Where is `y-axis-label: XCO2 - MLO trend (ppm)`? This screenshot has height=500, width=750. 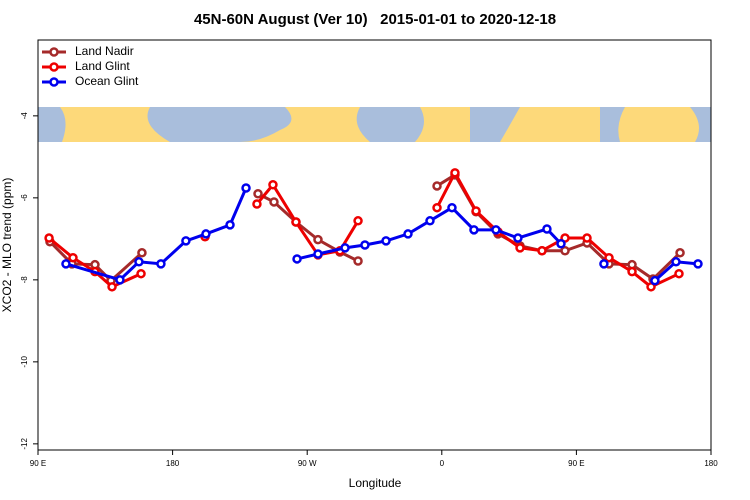 y-axis-label: XCO2 - MLO trend (ppm) is located at coordinates (7, 245).